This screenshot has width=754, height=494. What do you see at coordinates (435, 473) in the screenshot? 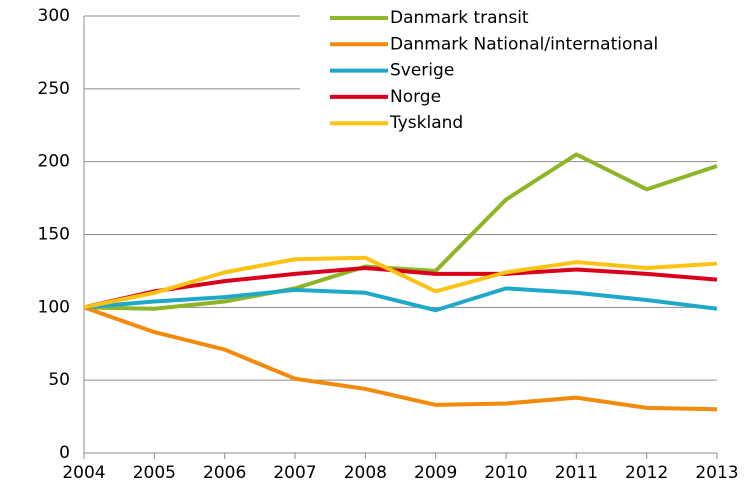
I see `x-tick-label: 2009` at bounding box center [435, 473].